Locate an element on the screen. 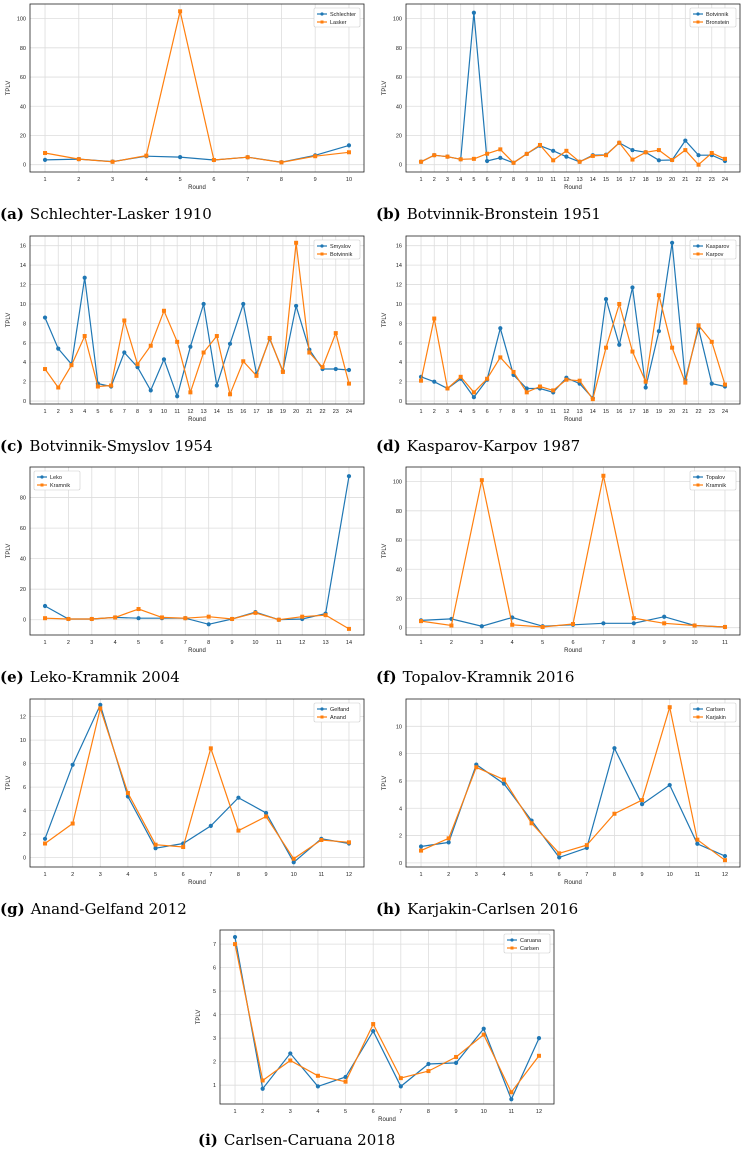 Image resolution: width=750 pixels, height=1159 pixels. x-tick-label: 7 is located at coordinates (586, 875).